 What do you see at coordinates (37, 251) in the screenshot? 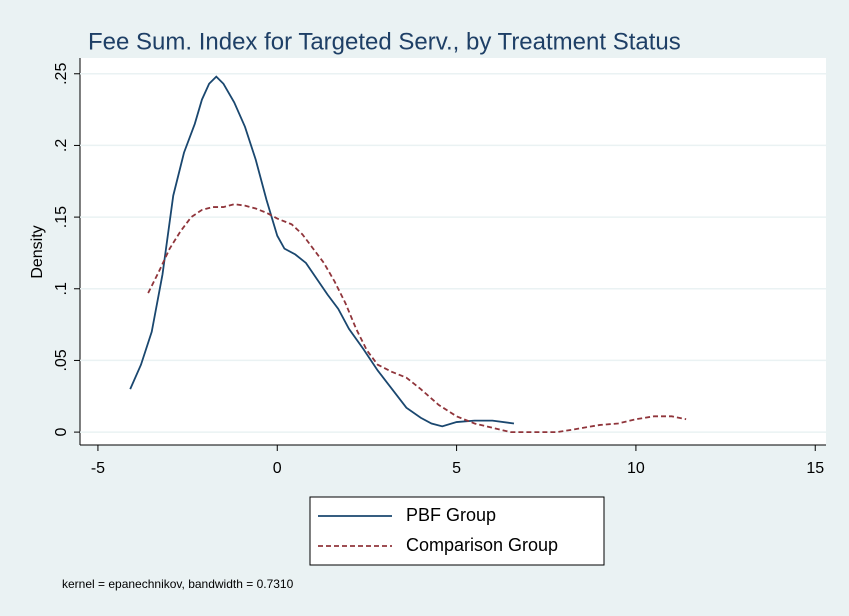
I see `y-axis-label: Density` at bounding box center [37, 251].